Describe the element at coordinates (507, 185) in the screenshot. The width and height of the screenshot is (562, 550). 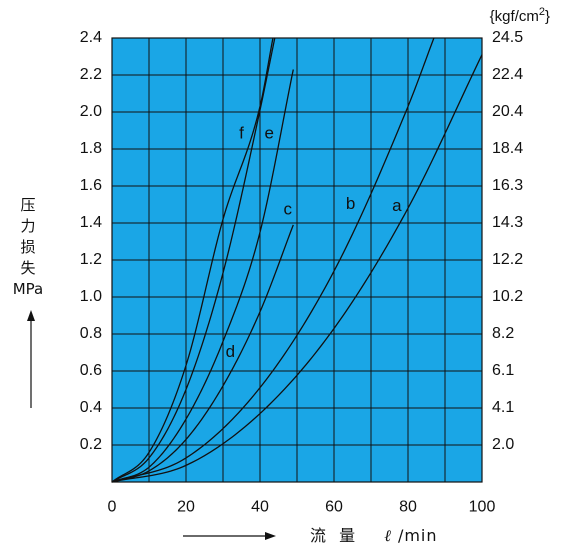
I see `y2-tick-label: 16.3` at that location.